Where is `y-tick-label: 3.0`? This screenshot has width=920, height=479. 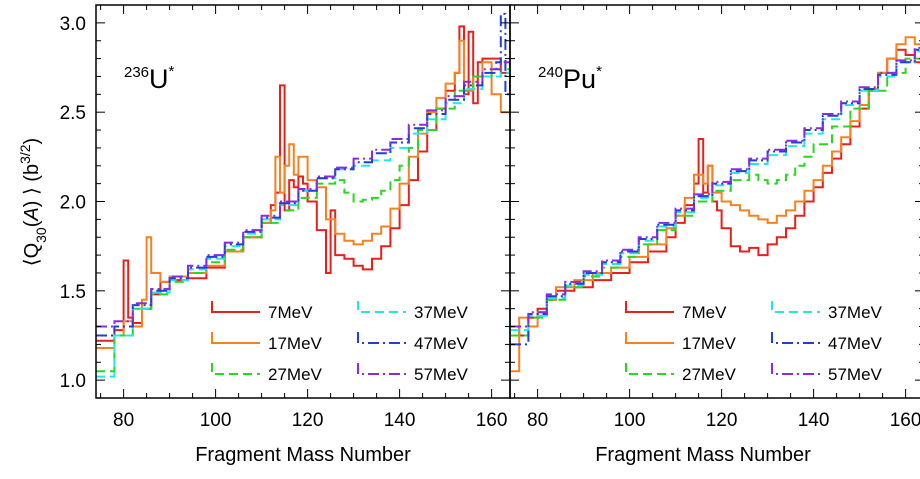
y-tick-label: 3.0 is located at coordinates (73, 24).